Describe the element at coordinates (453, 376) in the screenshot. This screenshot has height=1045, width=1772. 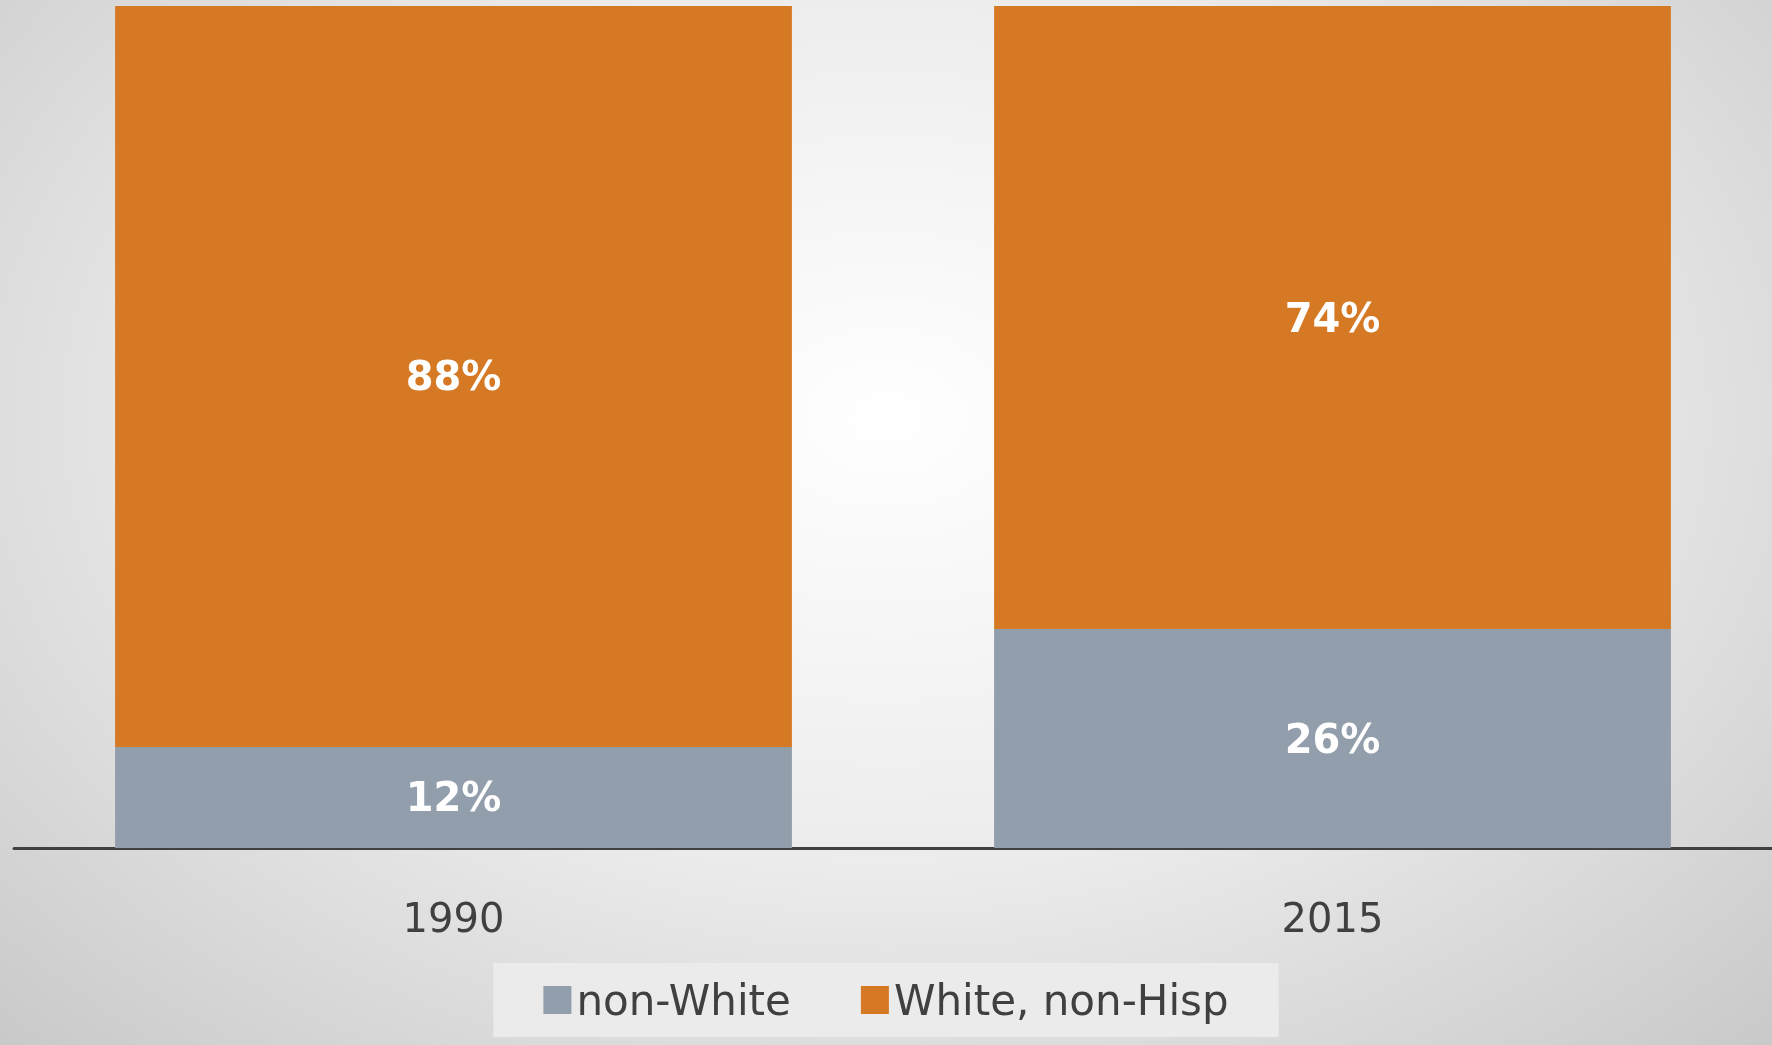
I see `data-label: 88%` at that location.